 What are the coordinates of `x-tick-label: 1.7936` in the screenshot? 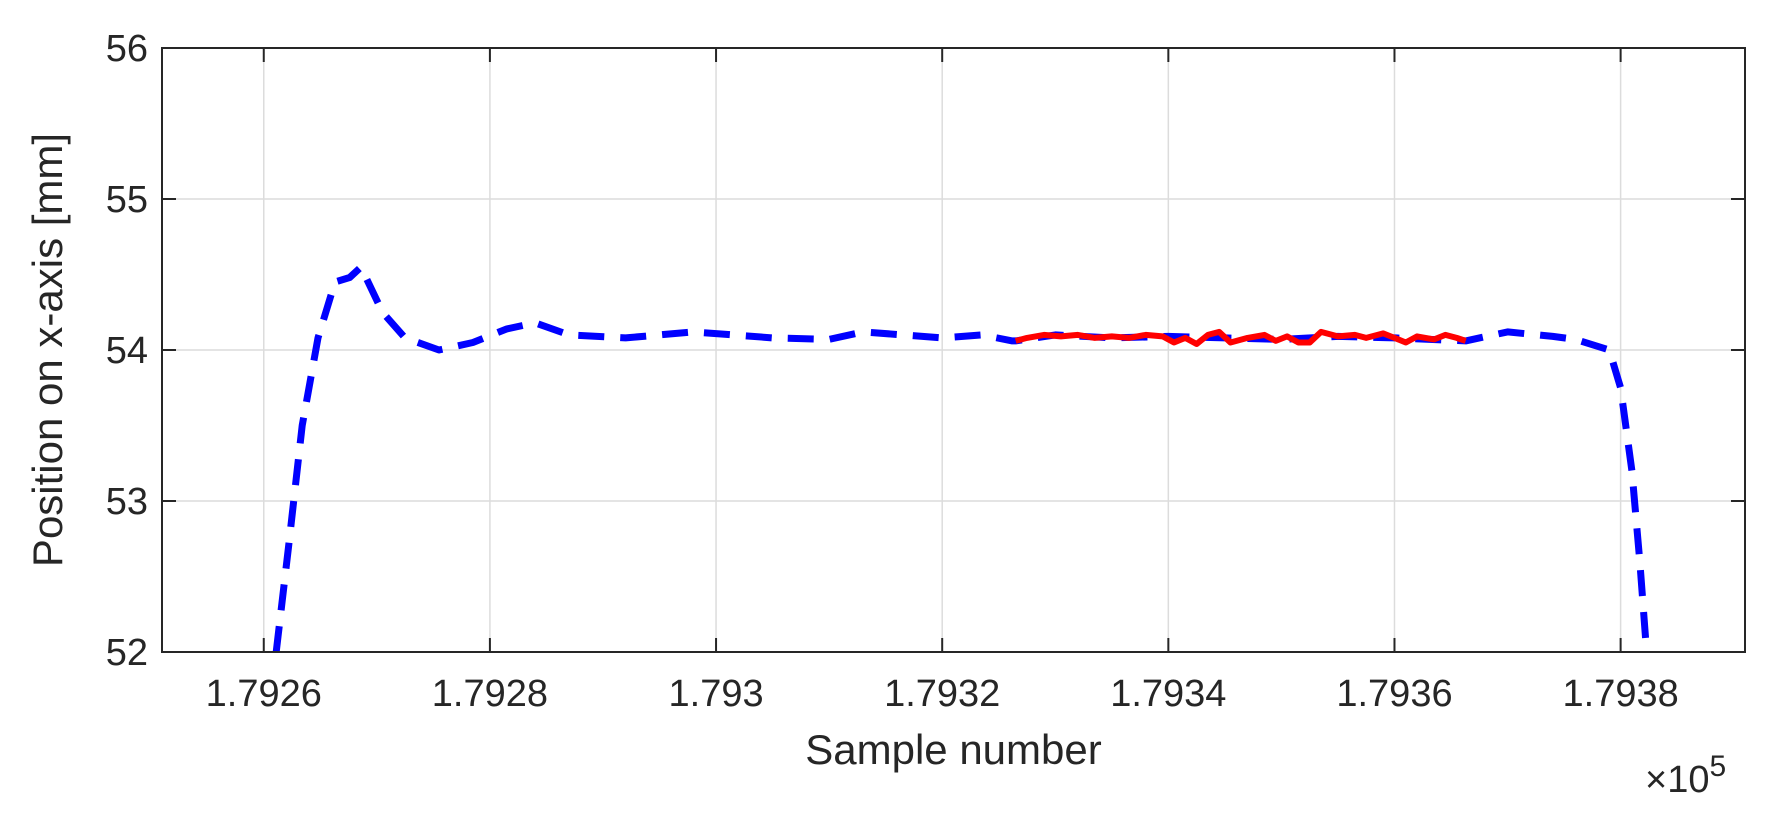 It's located at (1394, 694).